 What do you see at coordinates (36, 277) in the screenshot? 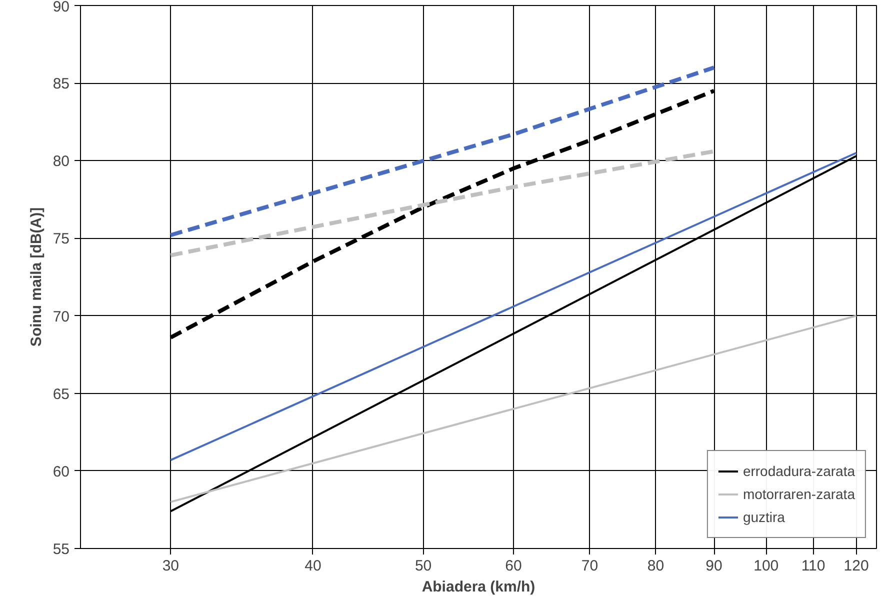
I see `y-axis-title: Soinu maila [dB(A)]` at bounding box center [36, 277].